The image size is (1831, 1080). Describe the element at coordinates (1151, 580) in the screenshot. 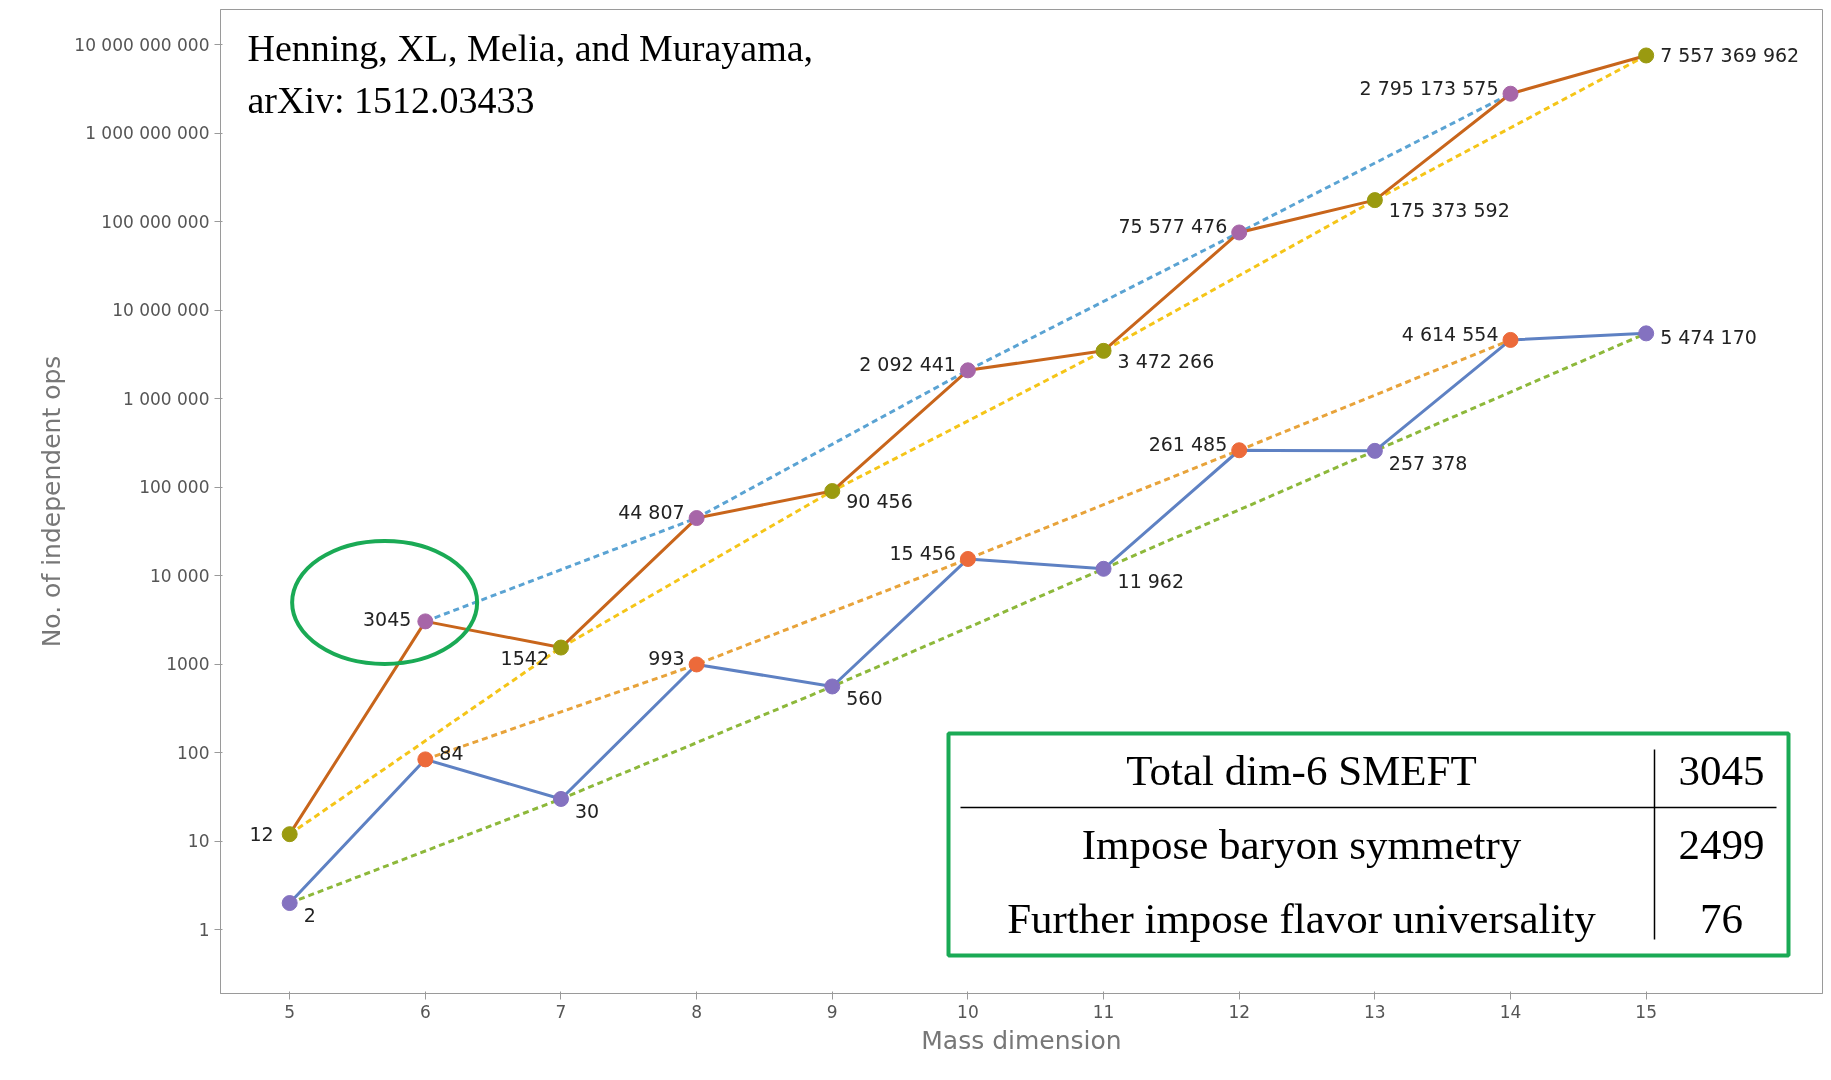

I see `data-label: 11 962` at that location.